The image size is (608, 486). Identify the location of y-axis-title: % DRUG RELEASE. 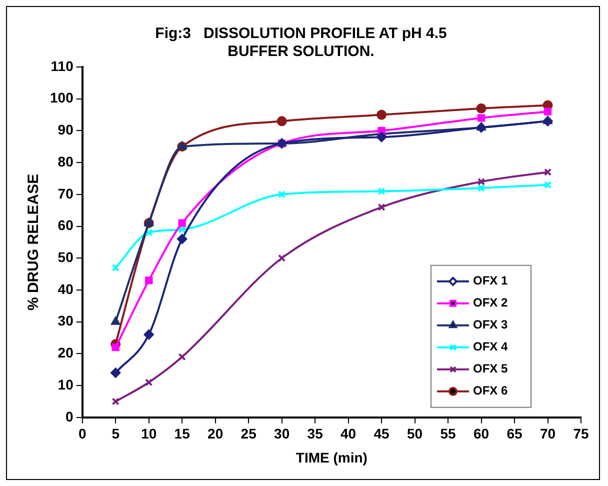
(33, 242).